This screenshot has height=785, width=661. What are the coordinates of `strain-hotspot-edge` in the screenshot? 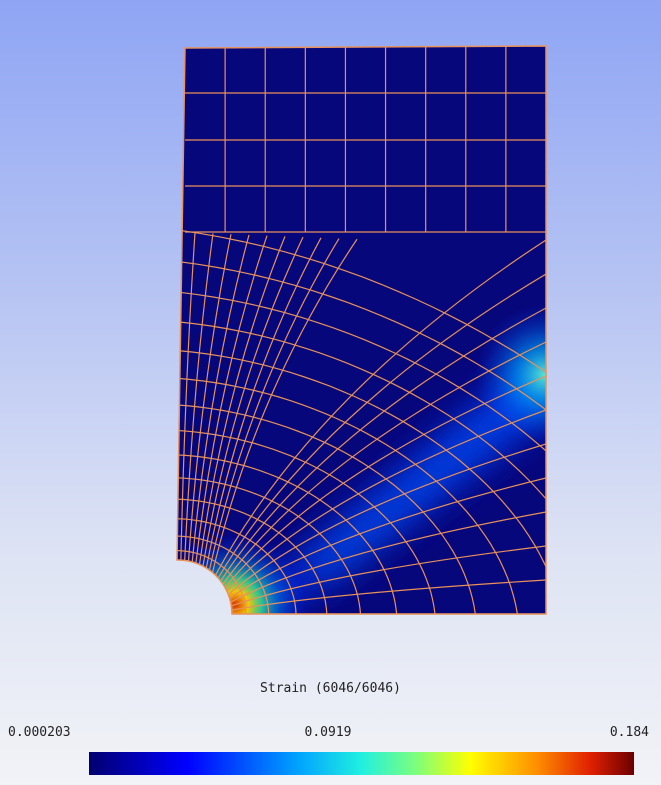 It's located at (508, 380).